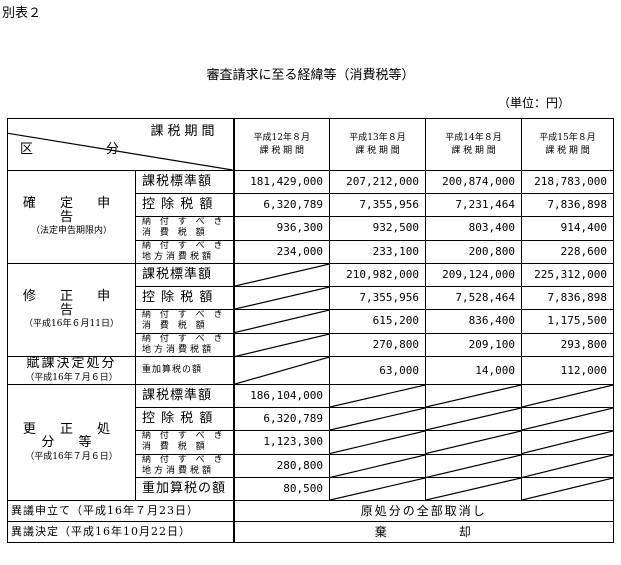  What do you see at coordinates (71, 217) in the screenshot?
I see `section-cell: 確 定 申 告（法定申告期限内）` at bounding box center [71, 217].